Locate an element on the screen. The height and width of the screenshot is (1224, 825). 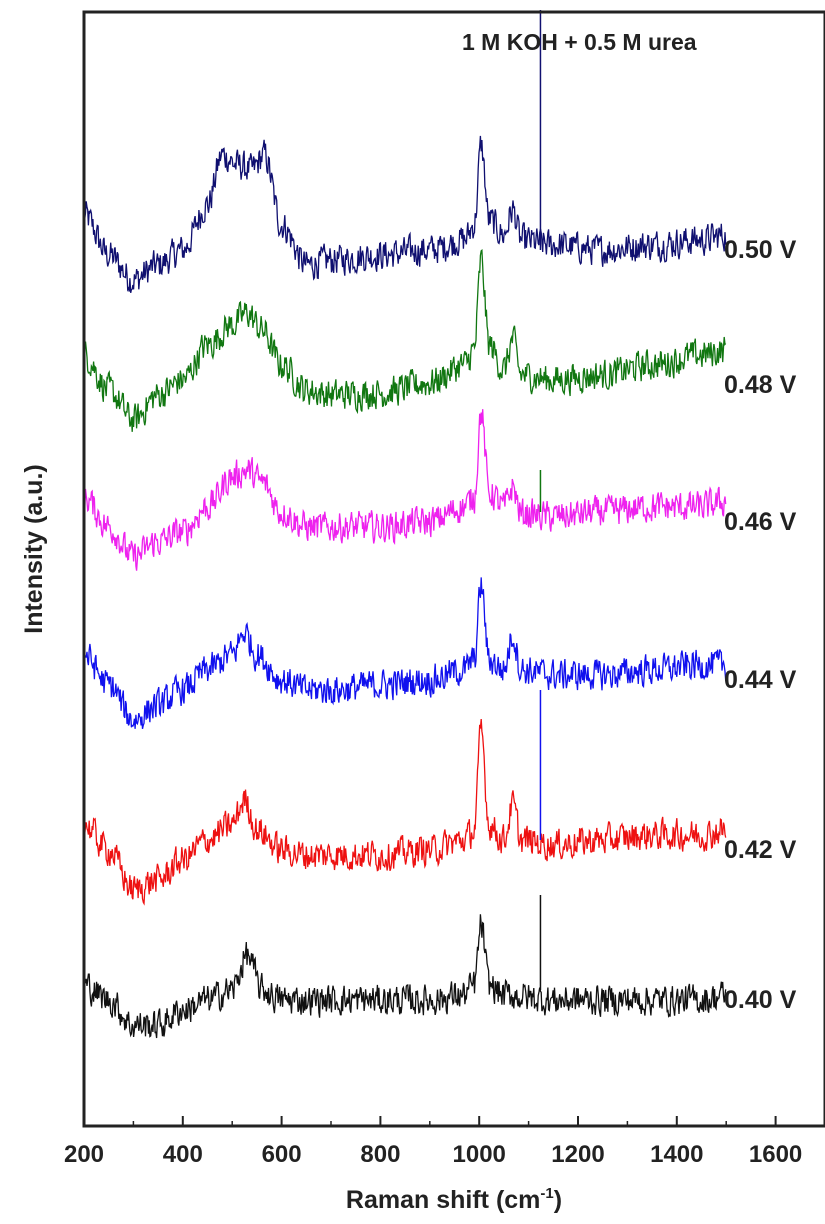
spectrum-044-line is located at coordinates (405, 653).